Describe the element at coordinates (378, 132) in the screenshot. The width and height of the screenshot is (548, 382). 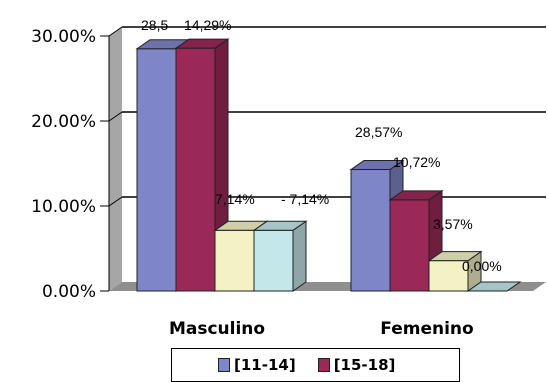
I see `data-label: 28,57%` at that location.